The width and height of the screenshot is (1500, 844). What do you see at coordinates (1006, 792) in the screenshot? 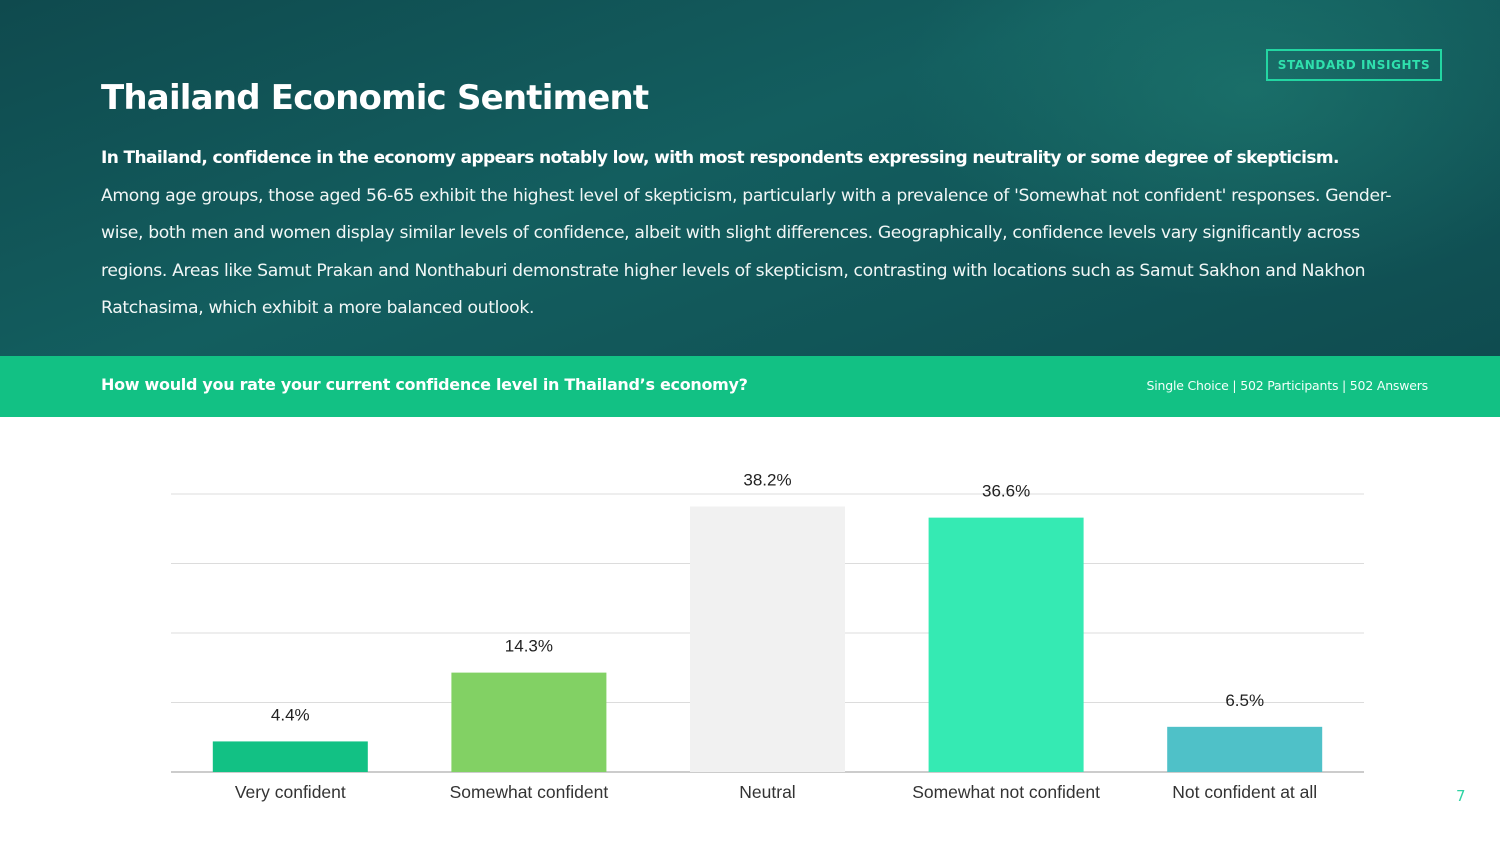
I see `category-tick-label: Somewhat not confident` at bounding box center [1006, 792].